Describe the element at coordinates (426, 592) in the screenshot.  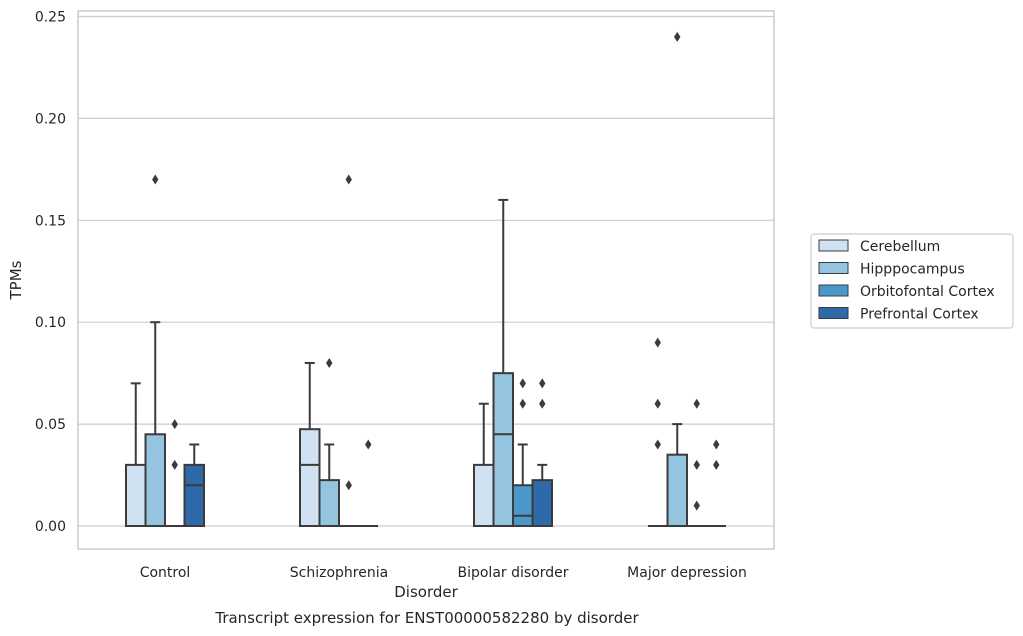
I see `x-axis-label: Disorder` at that location.